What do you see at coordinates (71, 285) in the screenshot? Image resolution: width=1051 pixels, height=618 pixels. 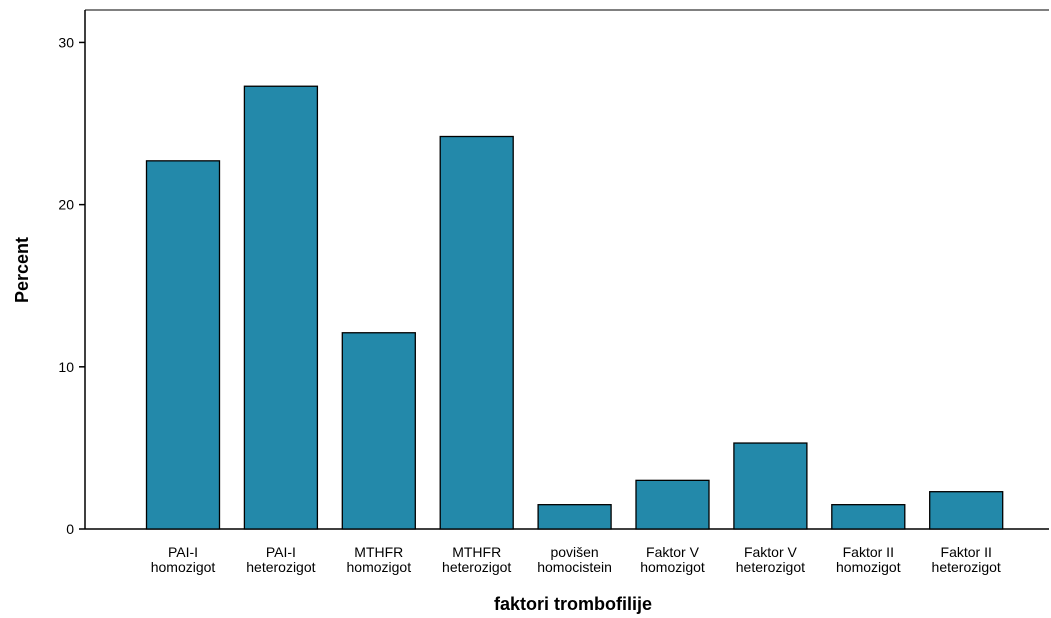 I see `y-axis: 0 10 20 30` at bounding box center [71, 285].